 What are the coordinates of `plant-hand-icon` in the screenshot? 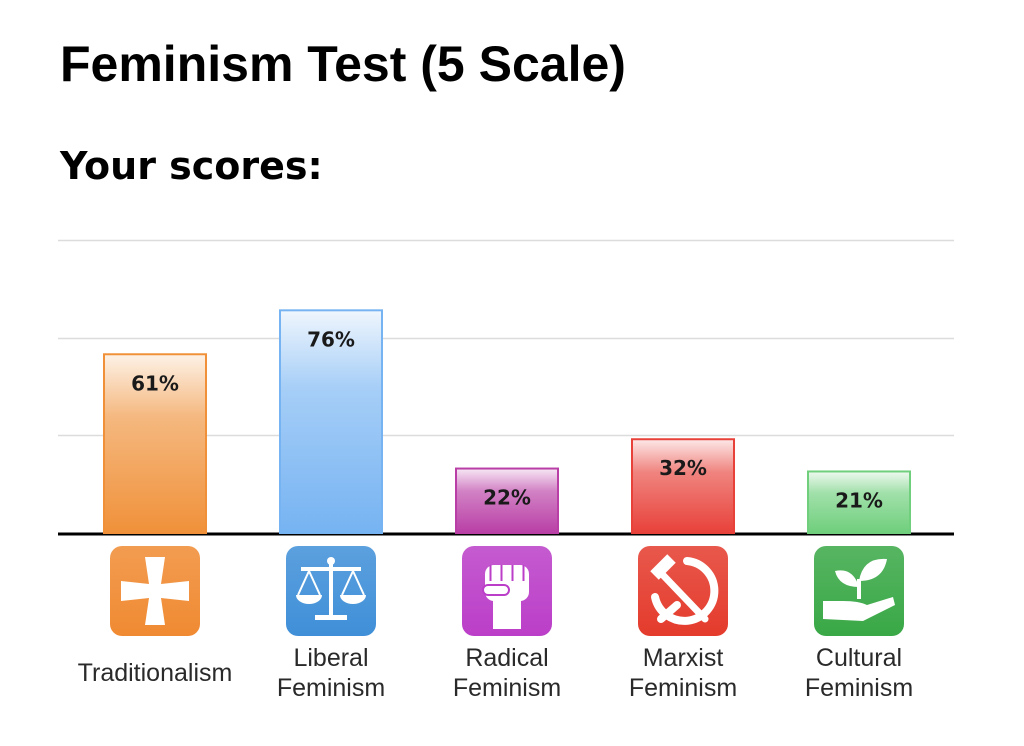 It's located at (859, 591).